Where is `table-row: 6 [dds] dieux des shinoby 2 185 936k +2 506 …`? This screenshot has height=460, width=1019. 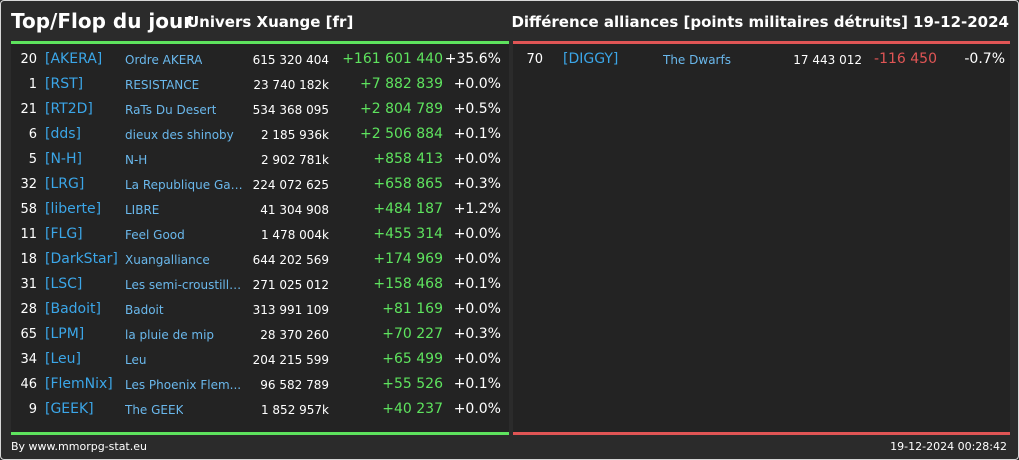 table-row: 6 [dds] dieux des shinoby 2 185 936k +2 506 … is located at coordinates (260, 135).